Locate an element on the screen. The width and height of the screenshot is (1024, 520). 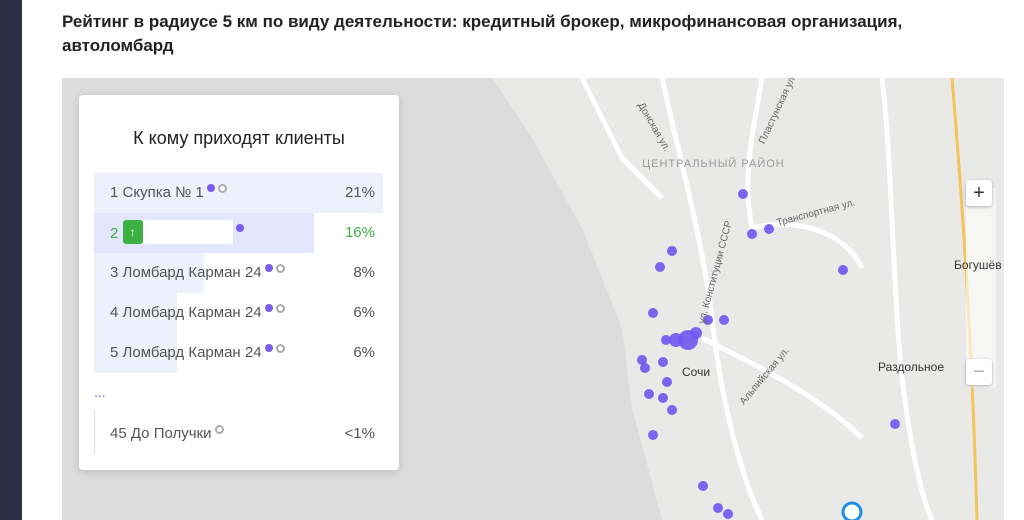
sidebar is located at coordinates (11, 260).